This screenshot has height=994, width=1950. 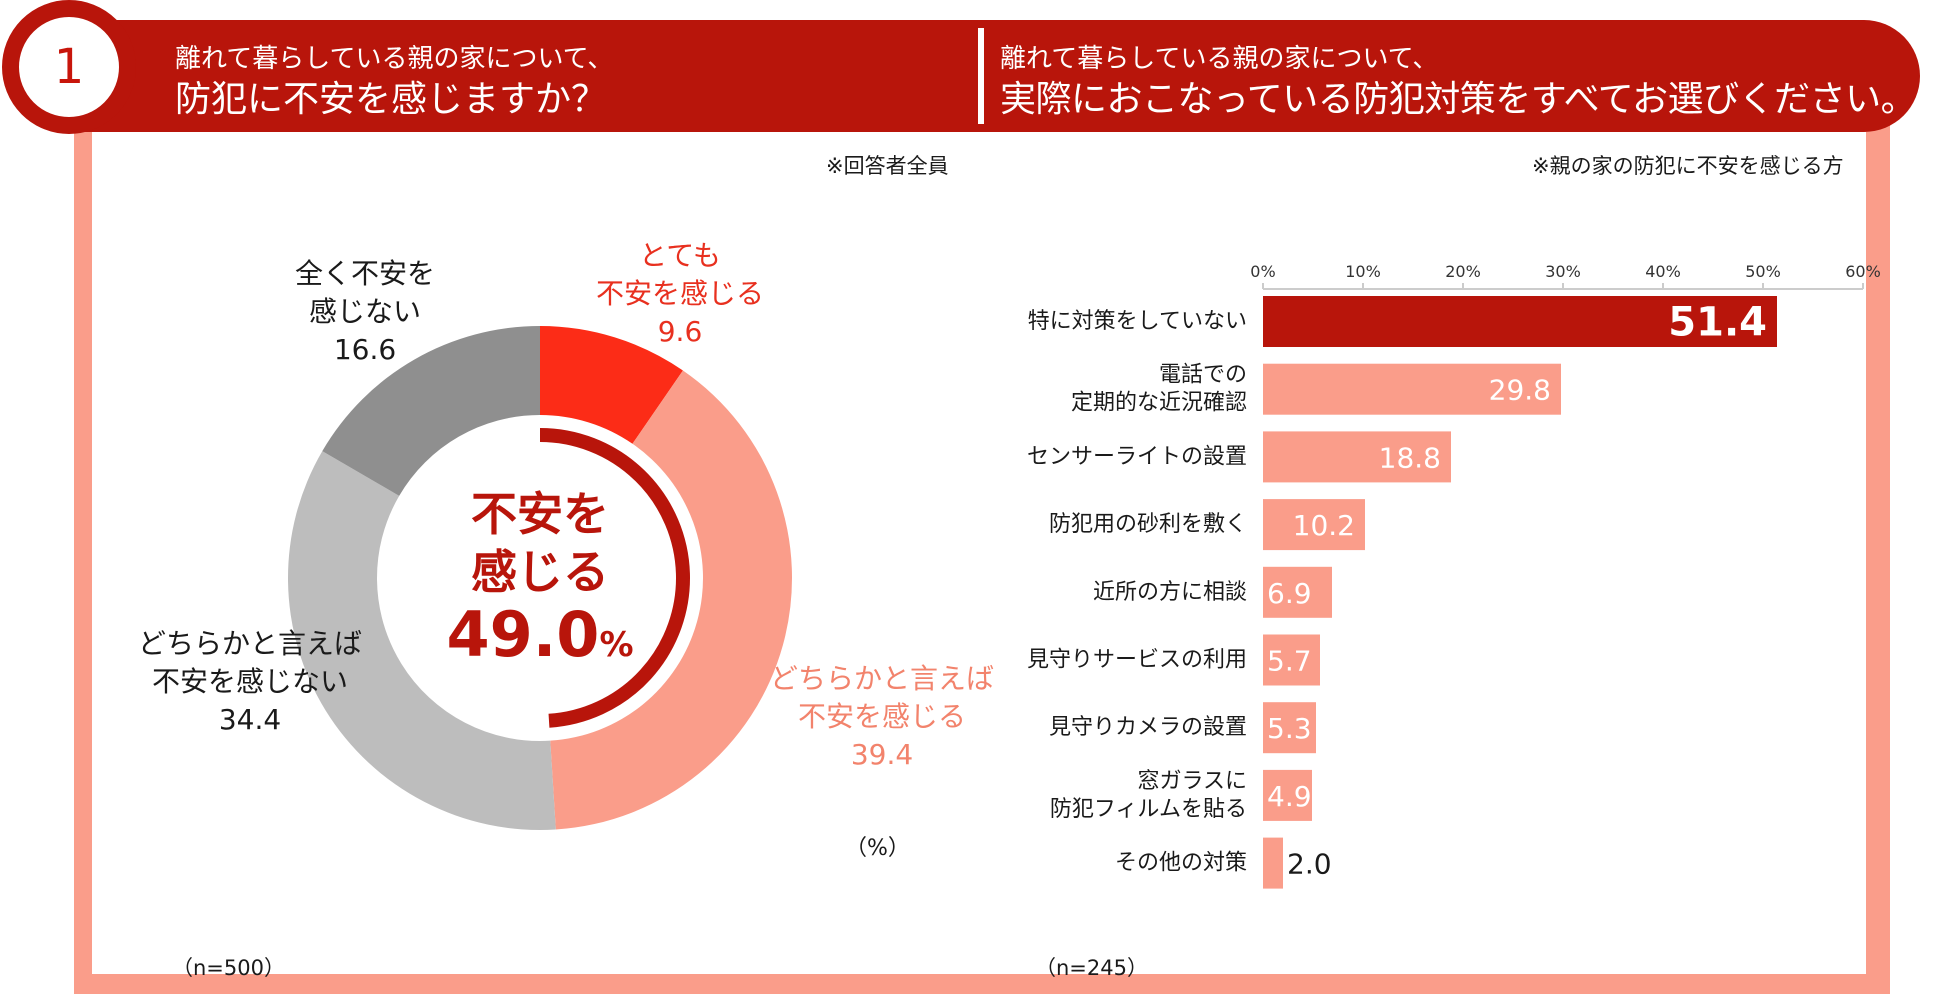 I want to click on donut-label-somewhat-not-anxious: どちらかと言えば 不安を感じない 34.4, so click(x=250, y=682).